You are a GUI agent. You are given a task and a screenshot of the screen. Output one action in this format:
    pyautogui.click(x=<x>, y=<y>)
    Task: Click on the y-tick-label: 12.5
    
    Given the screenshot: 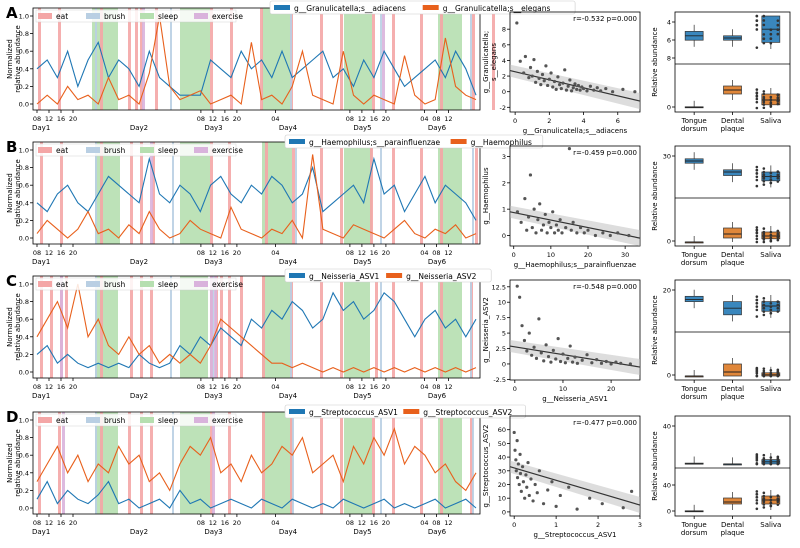 What is the action you would take?
    pyautogui.click(x=499, y=287)
    